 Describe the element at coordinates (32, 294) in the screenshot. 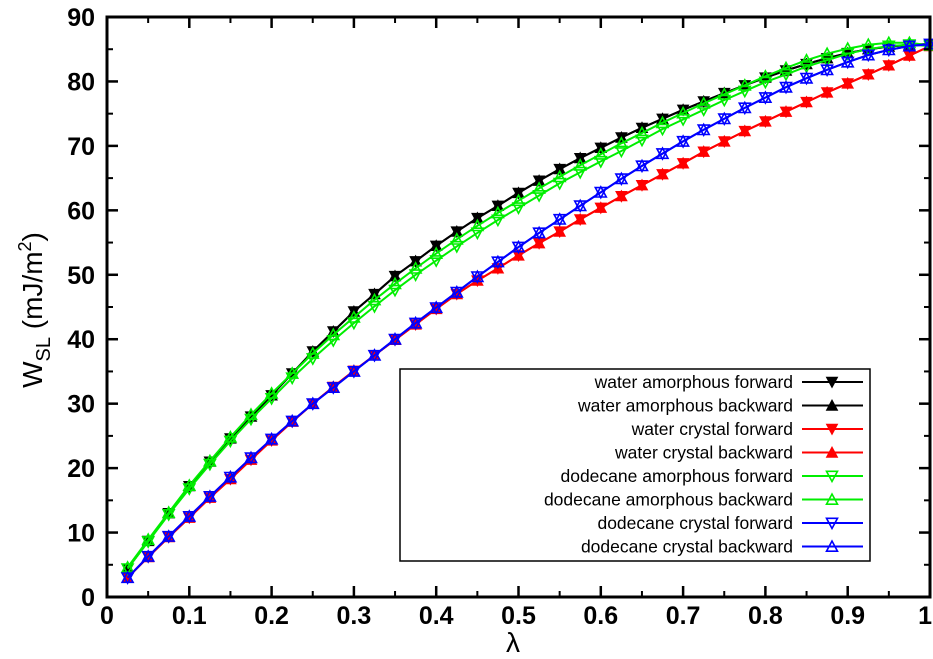

I see `y-axis-title-unit: (mJ/m` at that location.